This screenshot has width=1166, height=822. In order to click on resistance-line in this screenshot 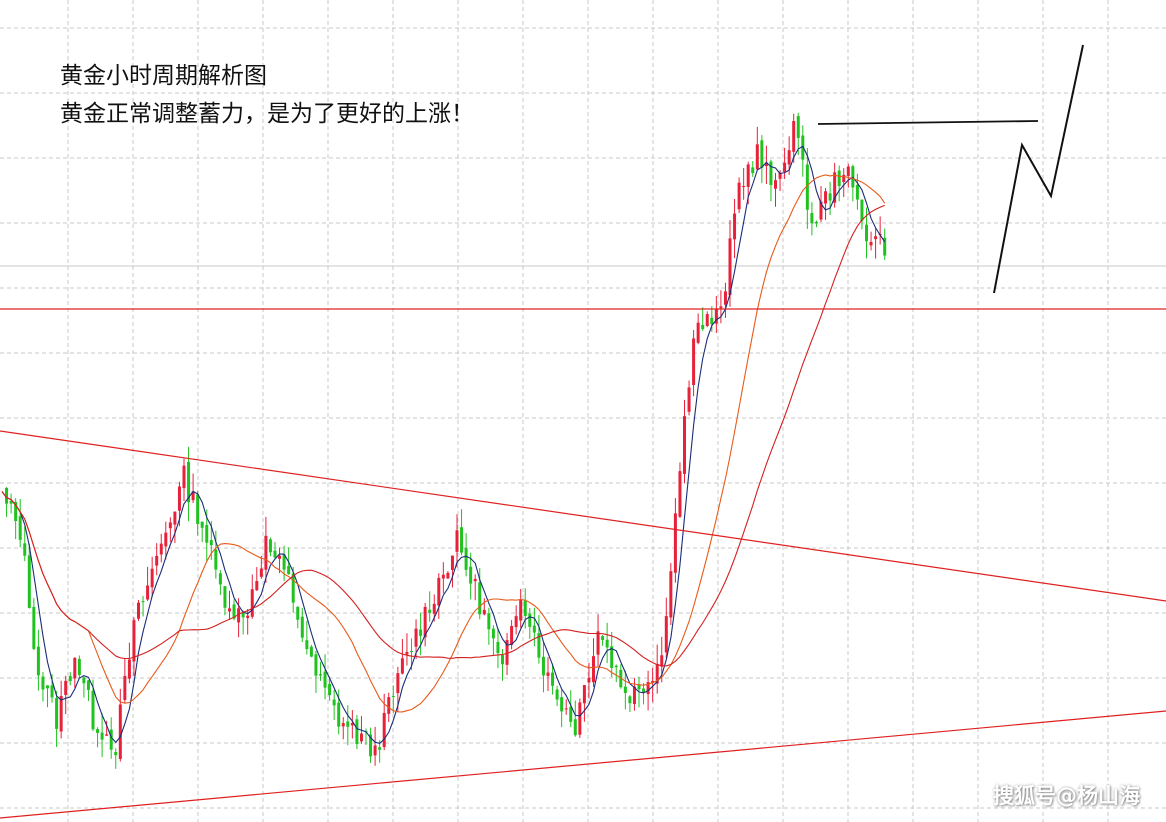, I will do `click(928, 122)`.